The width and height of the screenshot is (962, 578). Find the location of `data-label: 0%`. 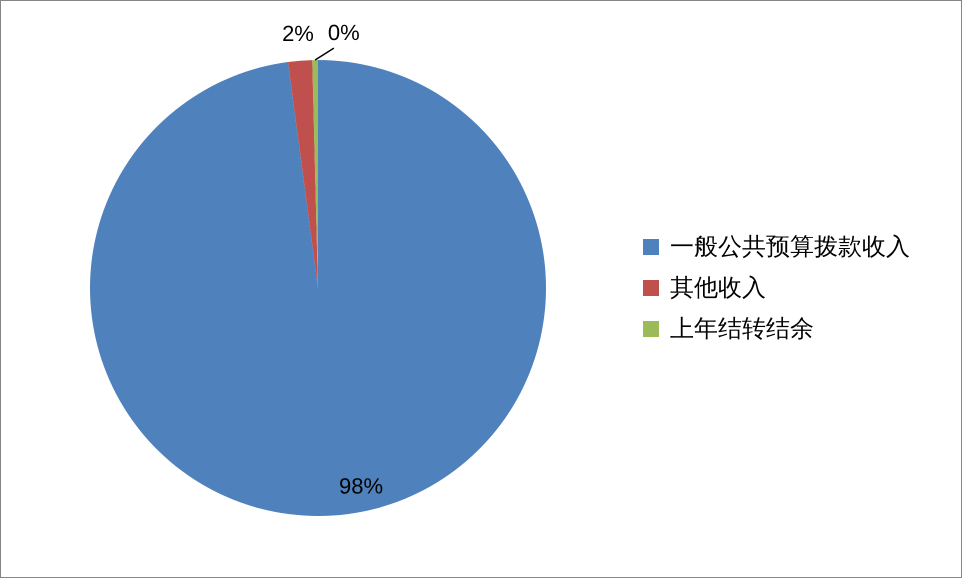

data-label: 0% is located at coordinates (344, 33).